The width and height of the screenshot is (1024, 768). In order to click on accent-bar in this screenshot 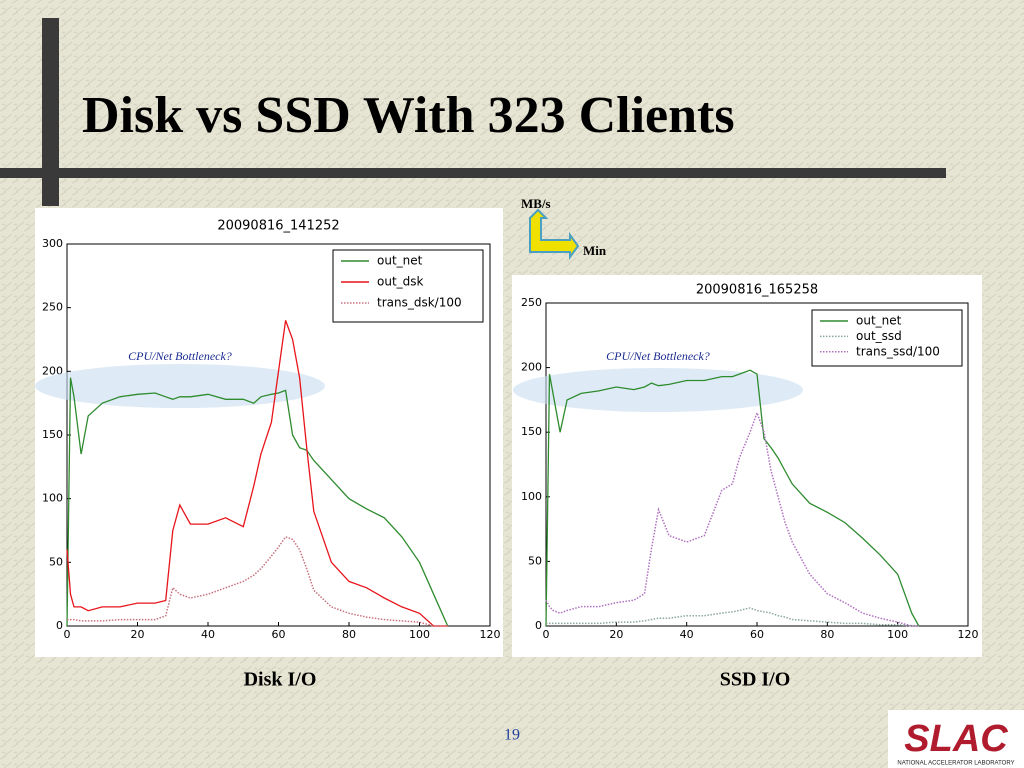, I will do `click(50, 112)`.